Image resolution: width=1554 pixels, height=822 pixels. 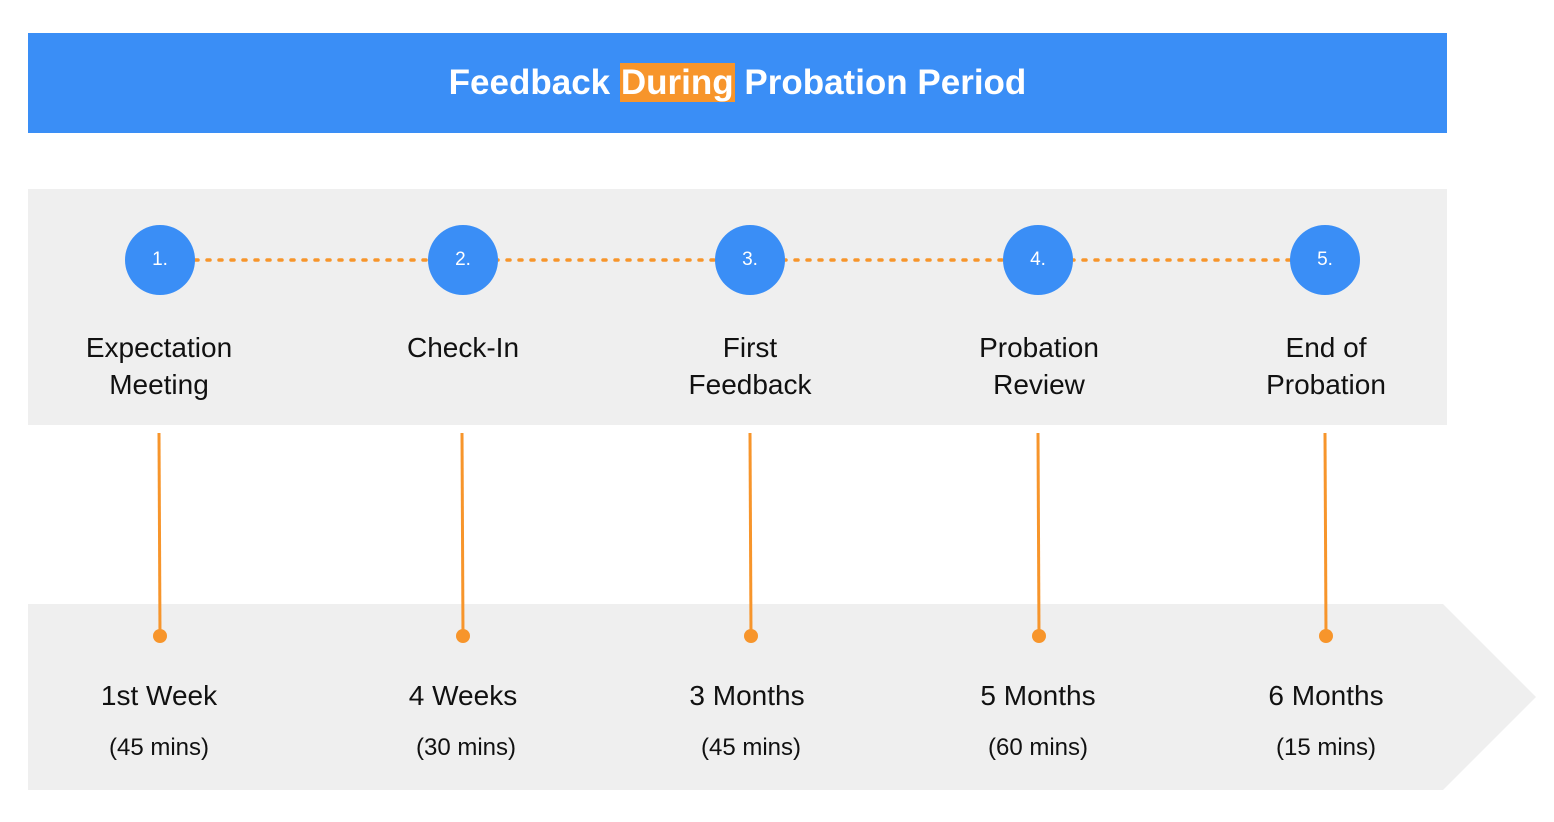 I want to click on diagram-title: Feedback During Probation Period, so click(x=737, y=83).